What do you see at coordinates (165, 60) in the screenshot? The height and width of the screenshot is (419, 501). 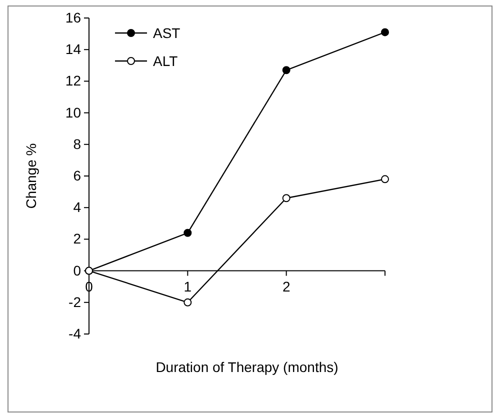 I see `legend-label: ALT` at bounding box center [165, 60].